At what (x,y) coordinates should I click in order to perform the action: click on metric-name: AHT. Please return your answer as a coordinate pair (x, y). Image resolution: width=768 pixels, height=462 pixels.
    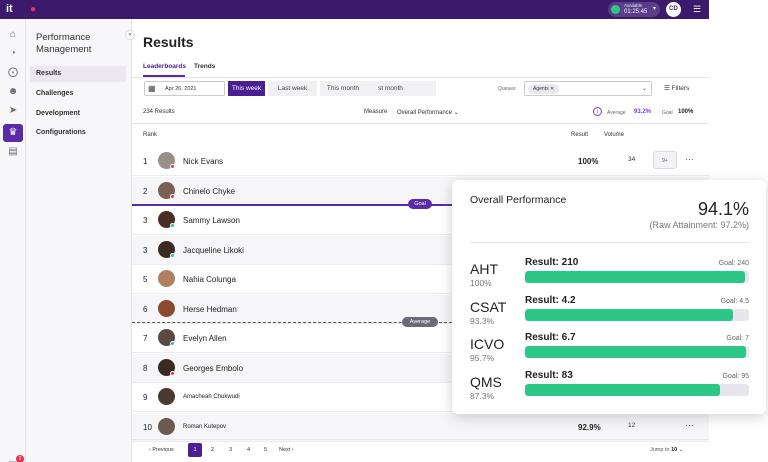
    Looking at the image, I should click on (484, 269).